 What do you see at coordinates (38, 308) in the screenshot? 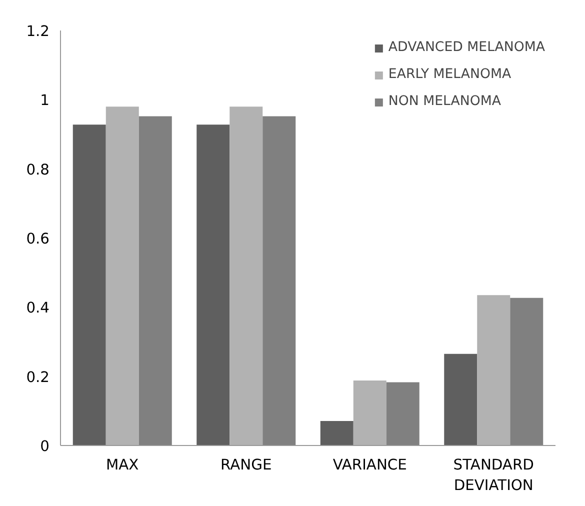
I see `y-tick-label: 0.4` at bounding box center [38, 308].